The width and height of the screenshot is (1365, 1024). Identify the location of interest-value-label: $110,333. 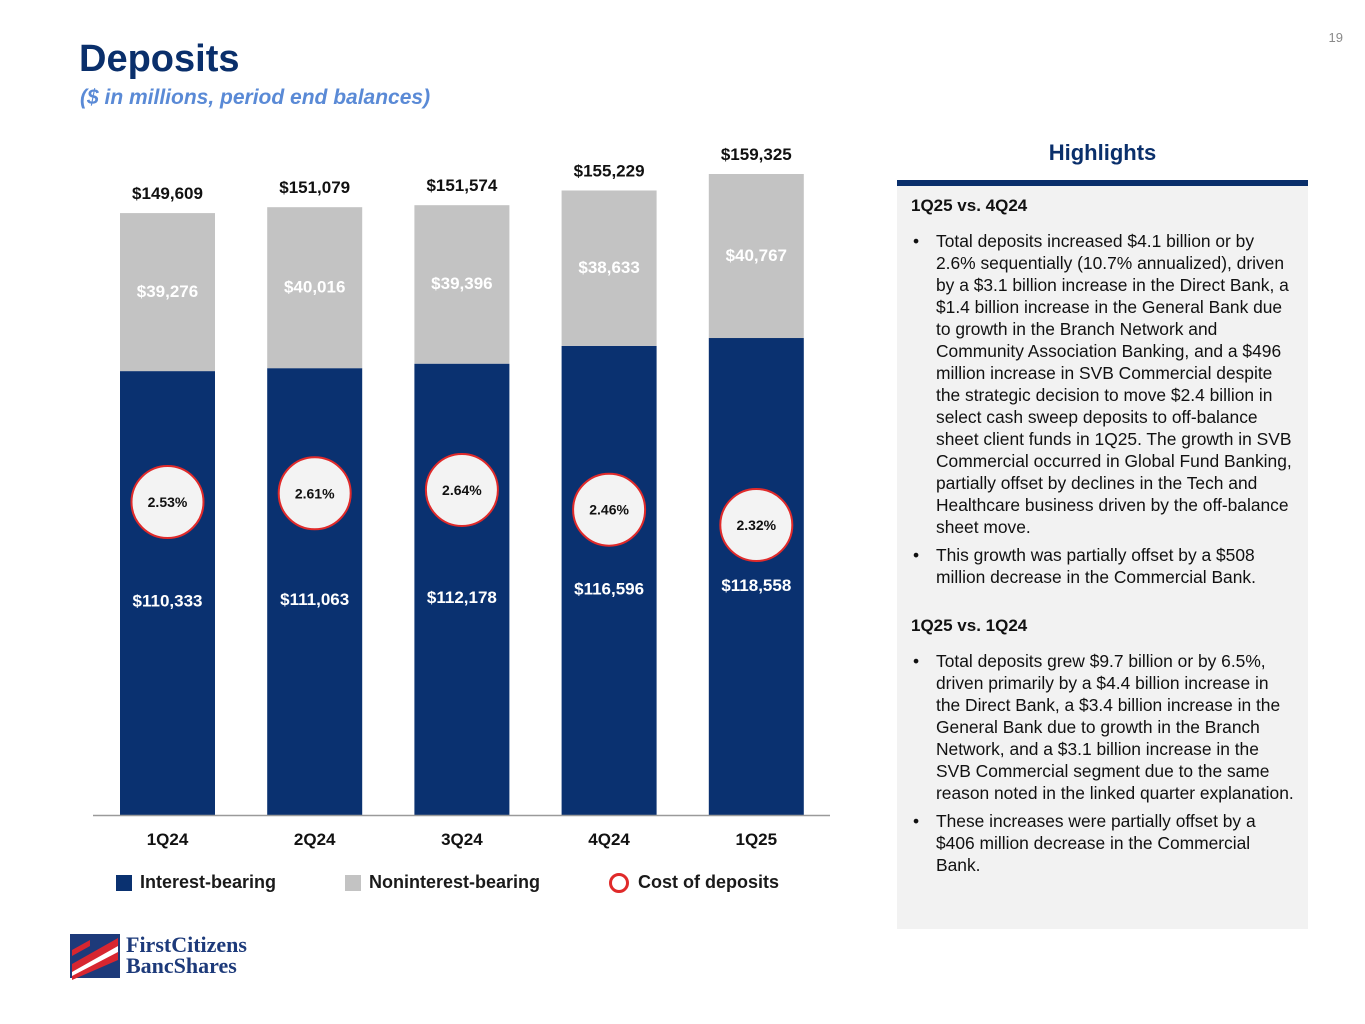
(168, 600).